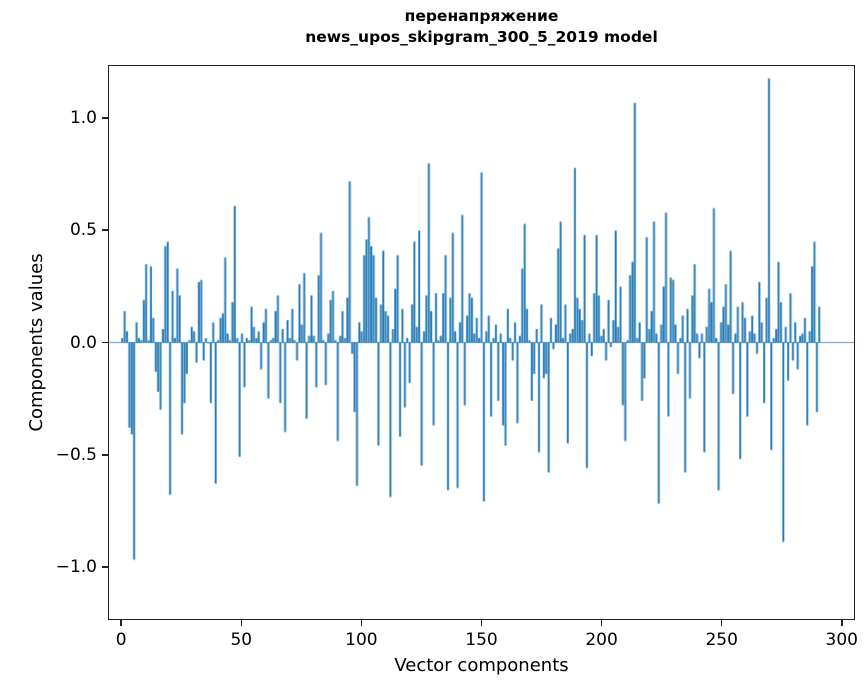 The image size is (867, 696). Describe the element at coordinates (481, 640) in the screenshot. I see `x-tick-label: 150` at that location.